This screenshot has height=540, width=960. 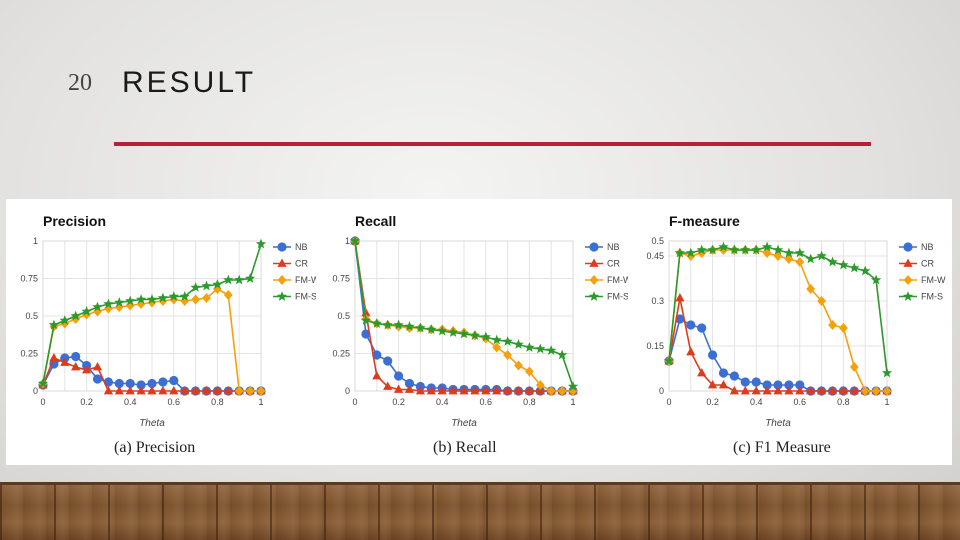 What do you see at coordinates (704, 221) in the screenshot?
I see `f-measure-title: F-measure` at bounding box center [704, 221].